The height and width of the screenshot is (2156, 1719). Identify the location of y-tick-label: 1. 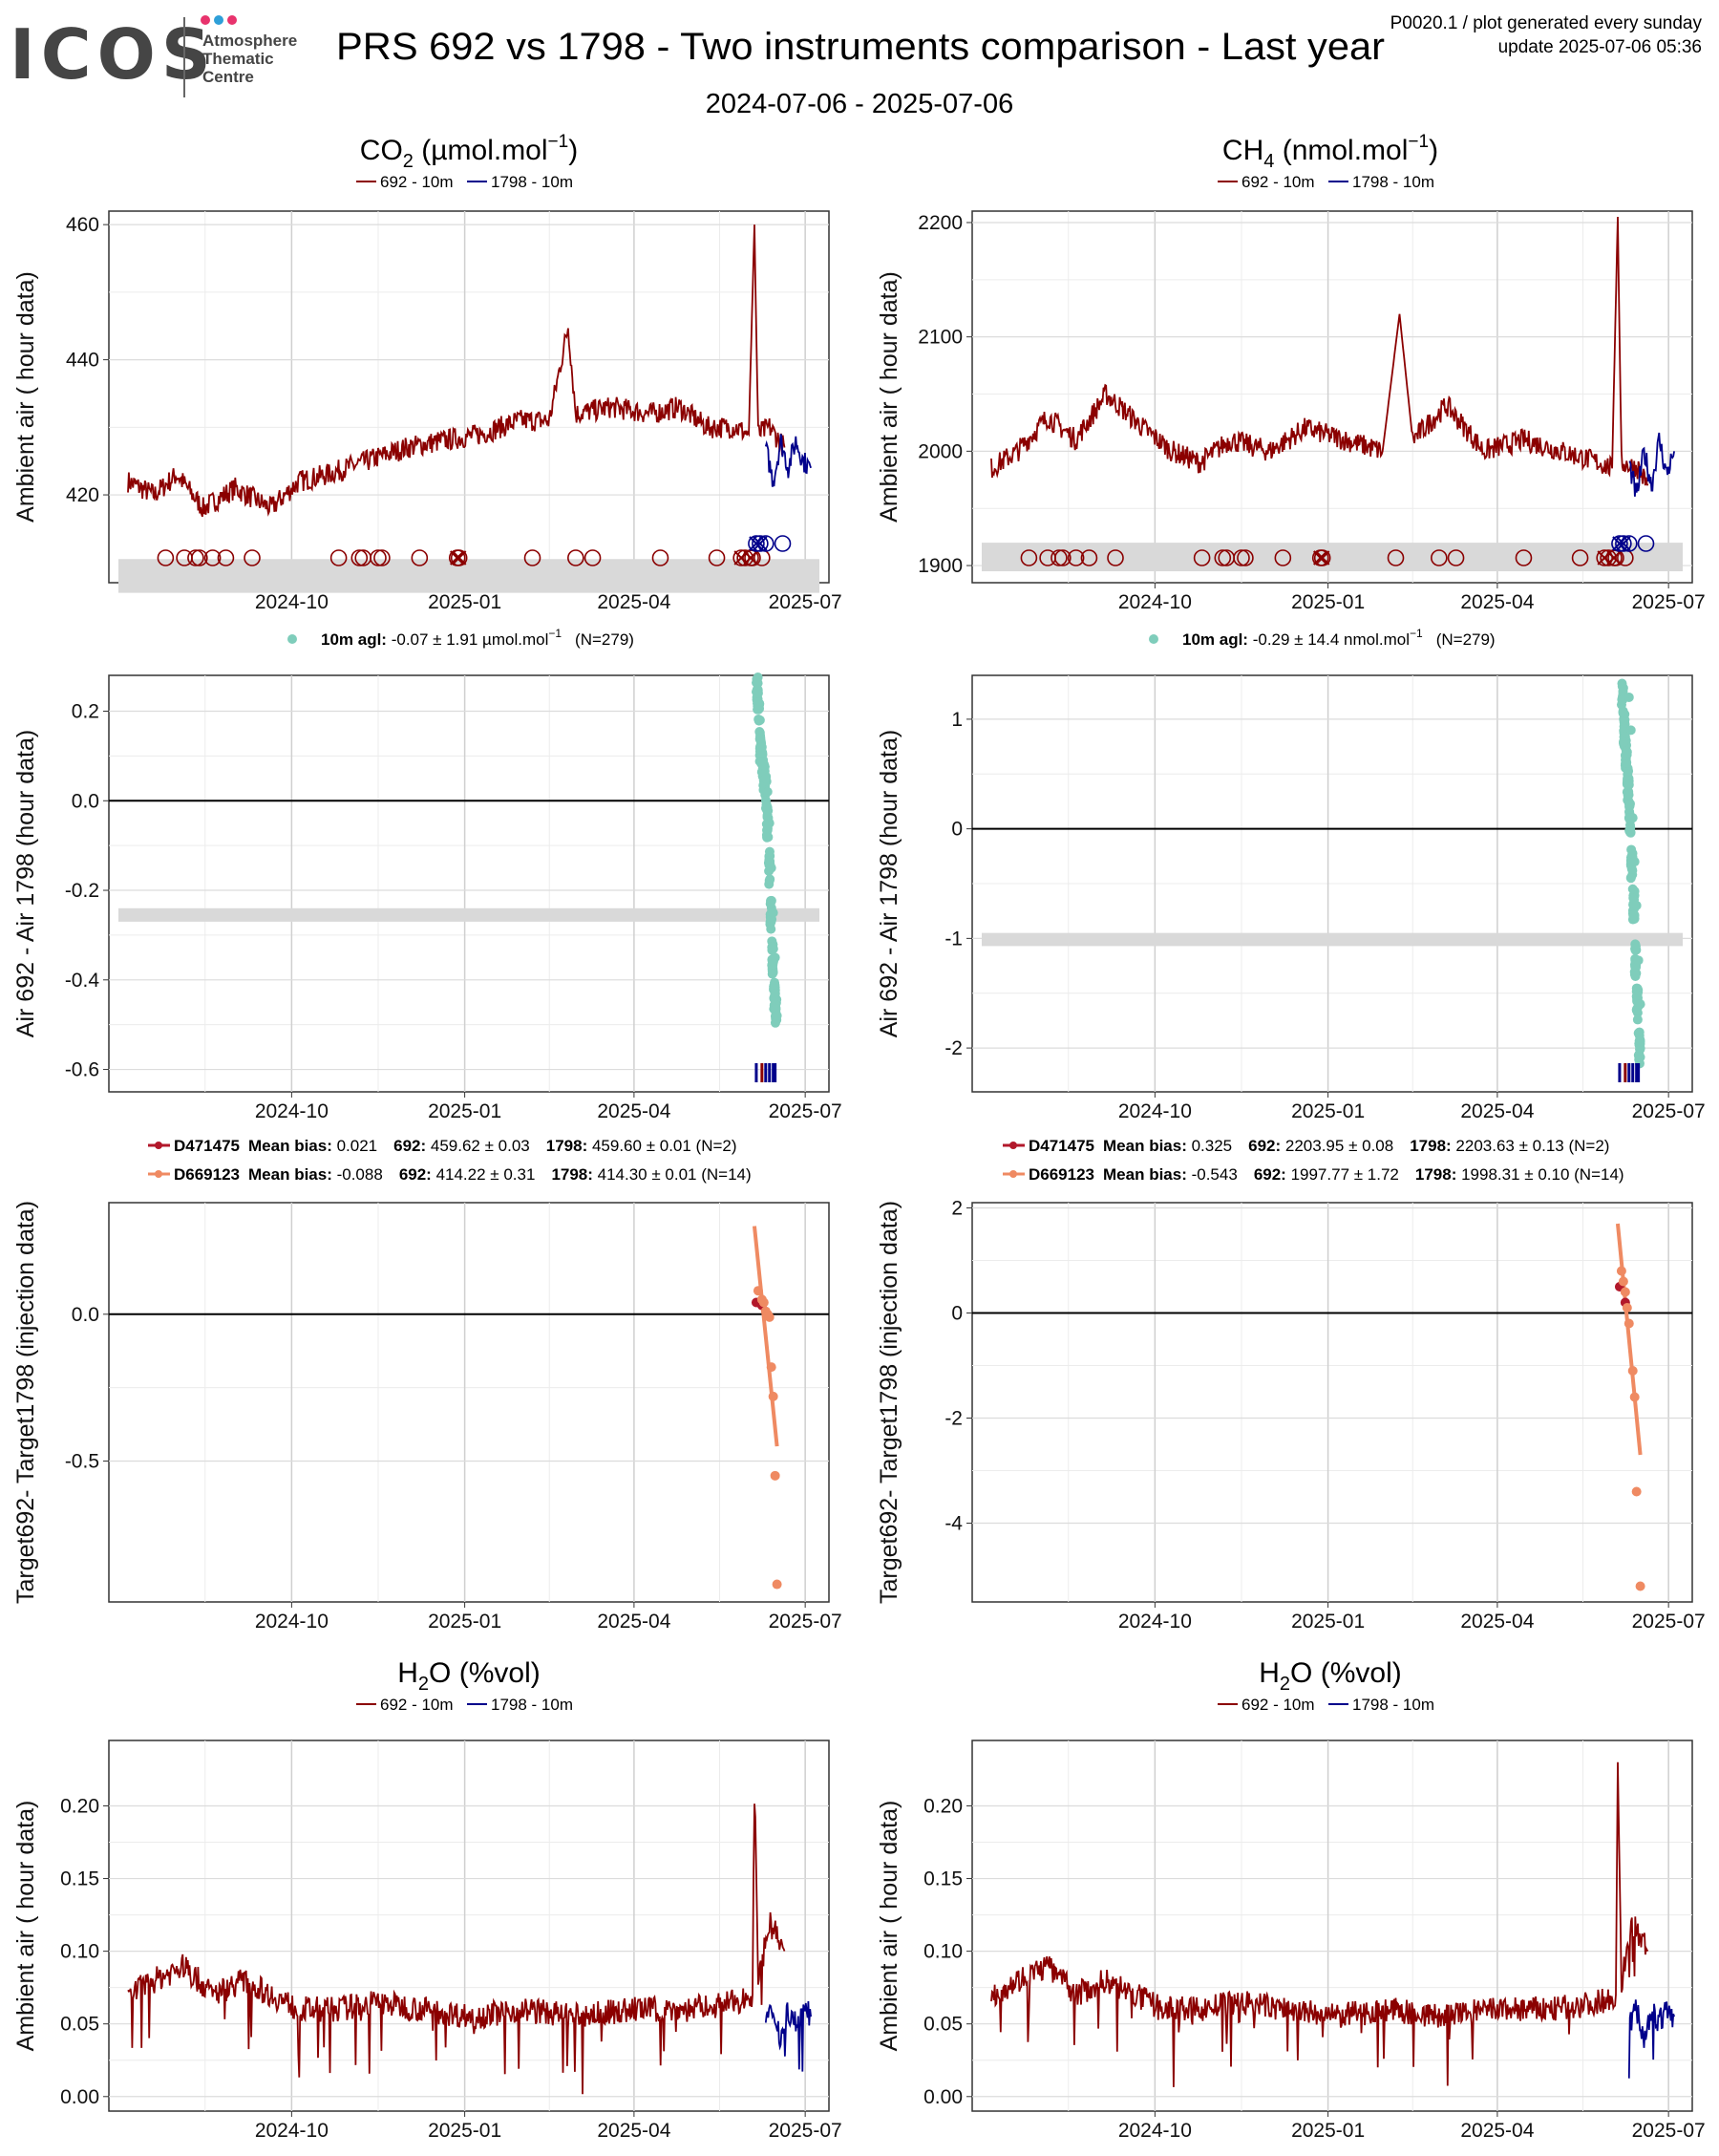
(957, 720).